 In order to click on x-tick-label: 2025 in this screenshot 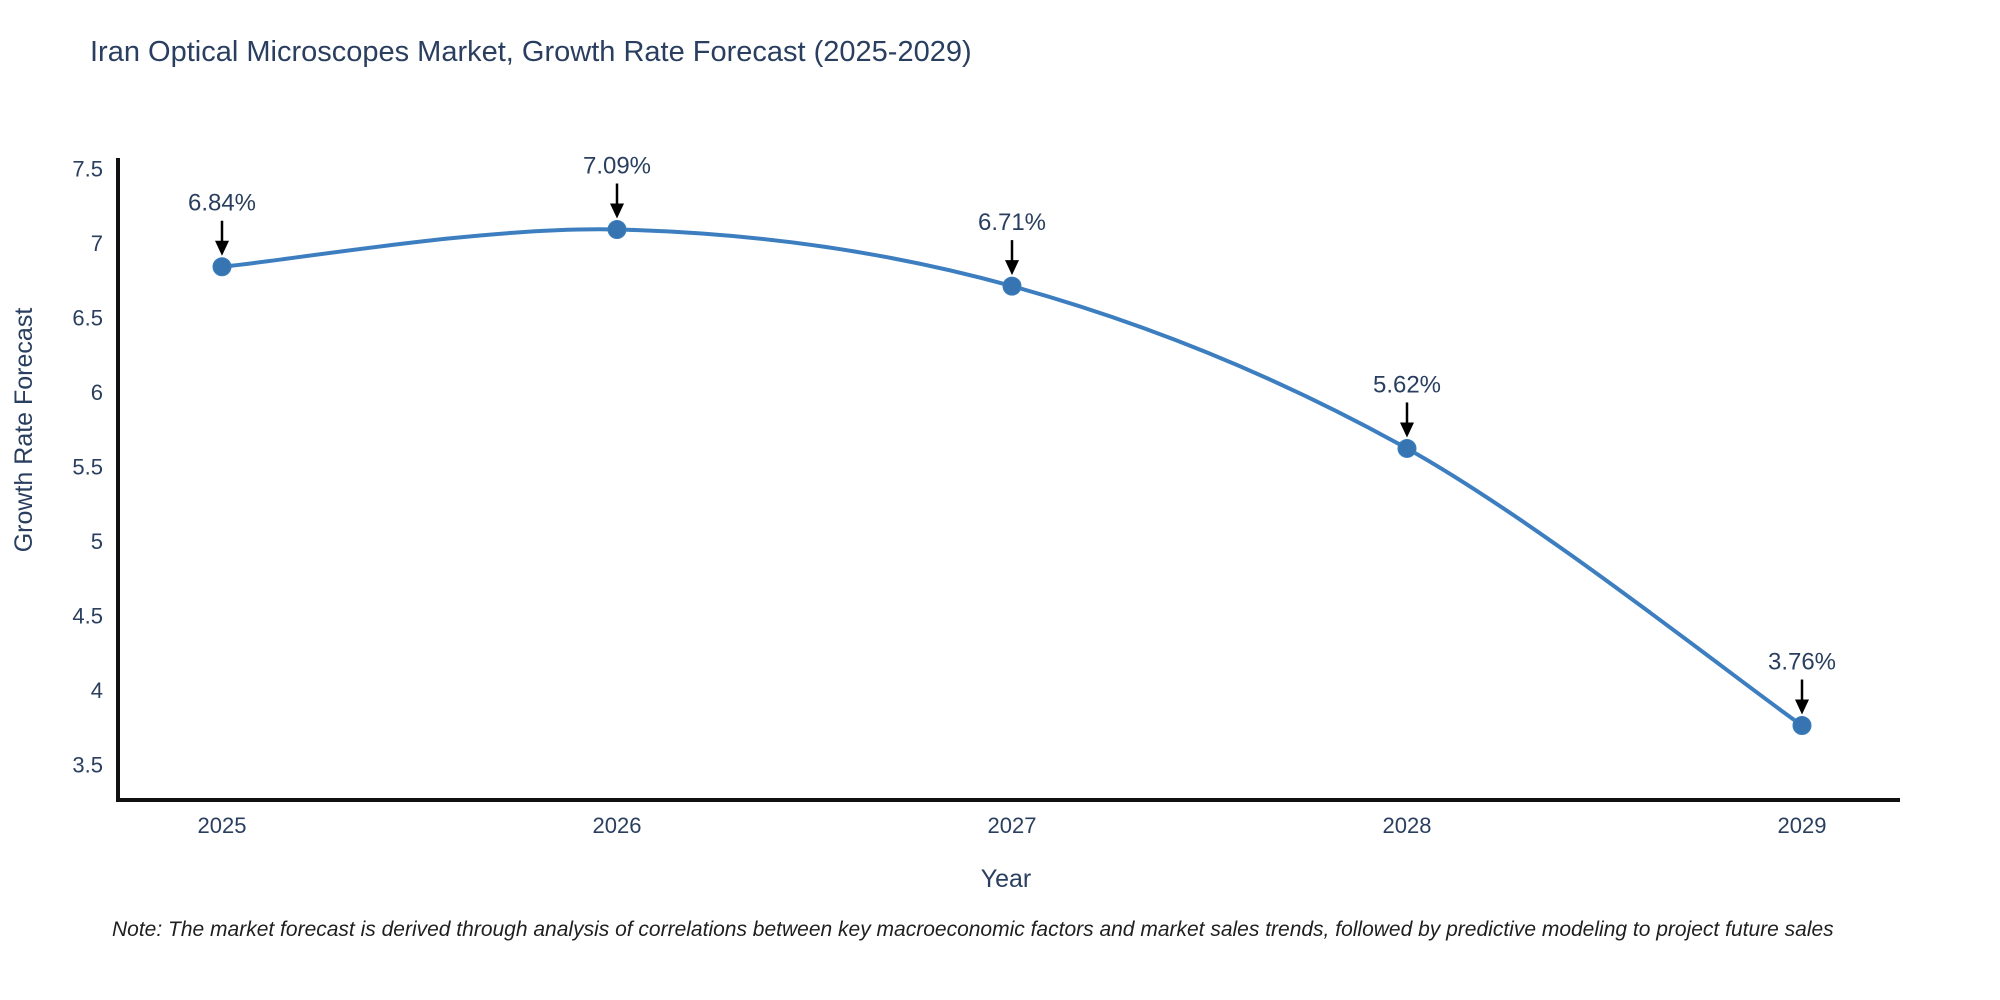, I will do `click(222, 825)`.